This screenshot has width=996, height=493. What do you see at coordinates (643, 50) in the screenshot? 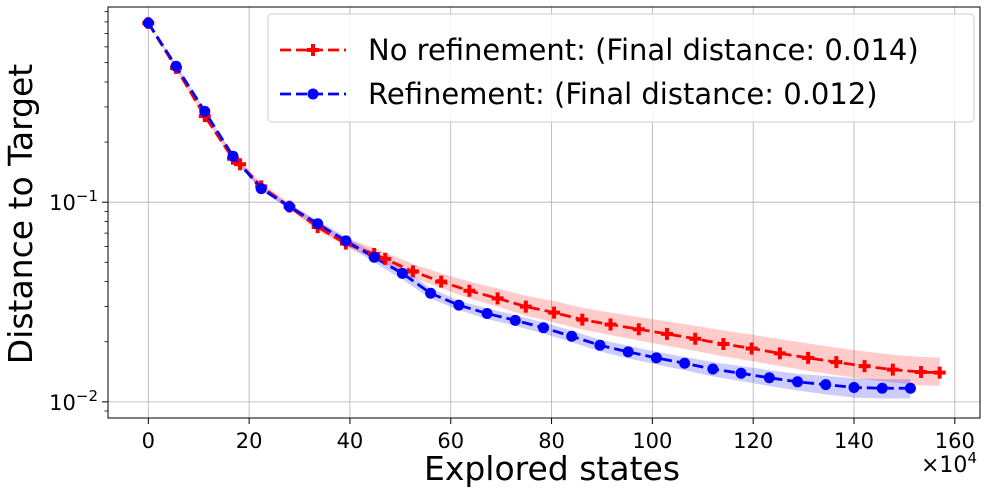
I see `legend-label-no-refinement: No refinement: (Final distance: 0.014)` at bounding box center [643, 50].